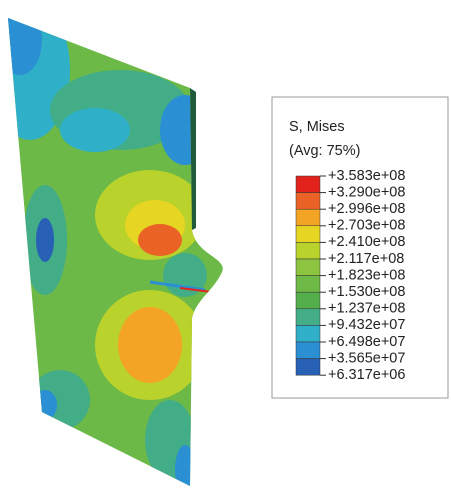  I want to click on legend-label: +6.498e+07, so click(366, 342).